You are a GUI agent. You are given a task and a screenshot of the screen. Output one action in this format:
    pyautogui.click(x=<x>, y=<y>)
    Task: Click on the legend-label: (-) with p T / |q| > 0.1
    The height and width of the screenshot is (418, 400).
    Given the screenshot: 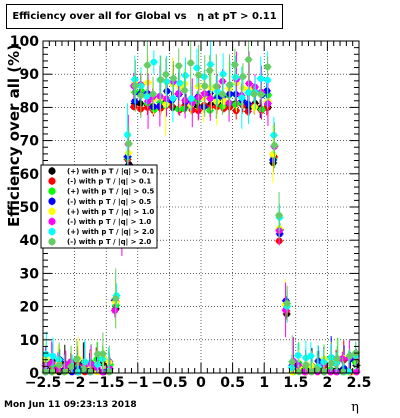 What is the action you would take?
    pyautogui.click(x=109, y=182)
    